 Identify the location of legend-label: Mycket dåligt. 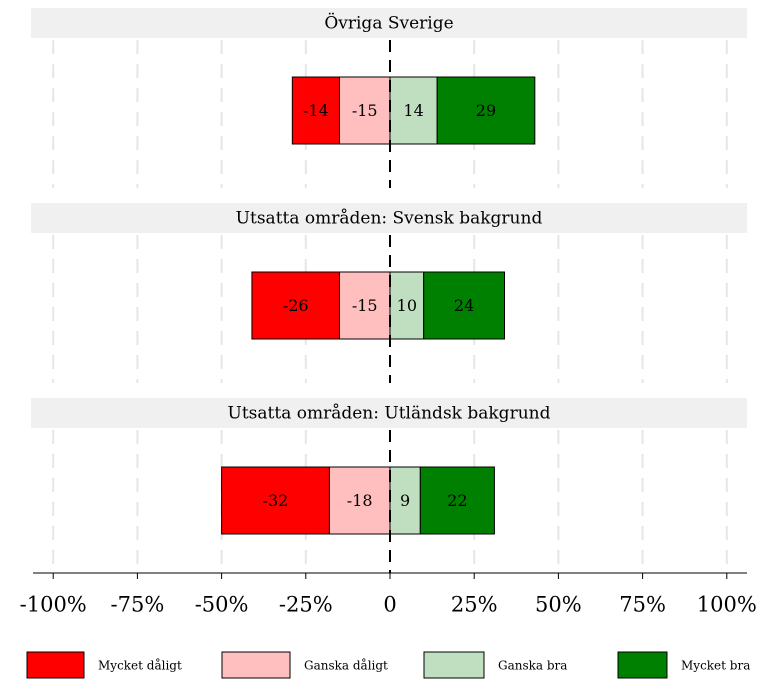
(140, 665).